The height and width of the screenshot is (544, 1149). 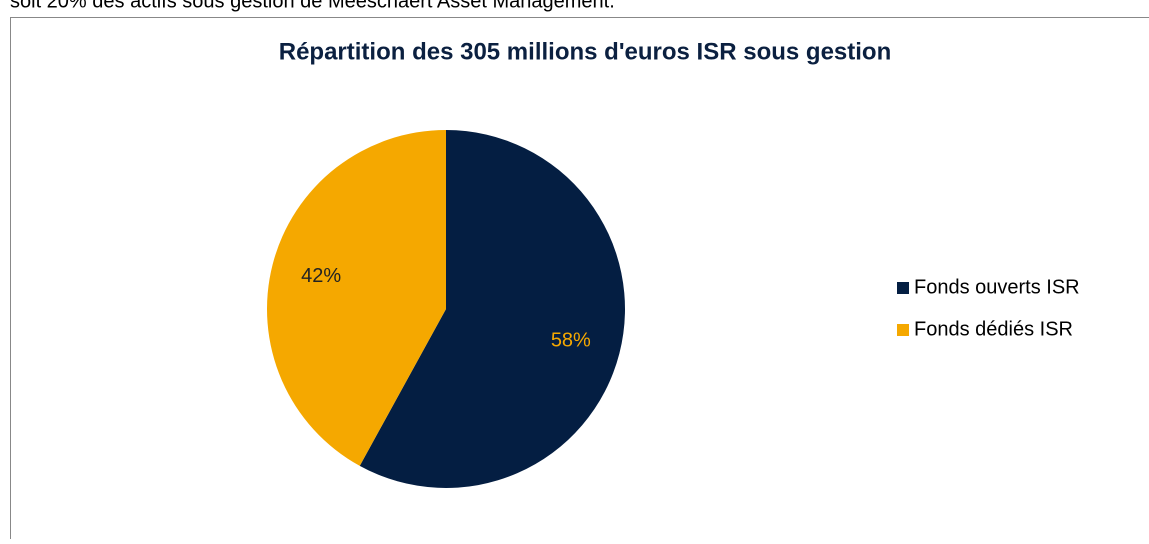 I want to click on data-label: 58%, so click(x=571, y=340).